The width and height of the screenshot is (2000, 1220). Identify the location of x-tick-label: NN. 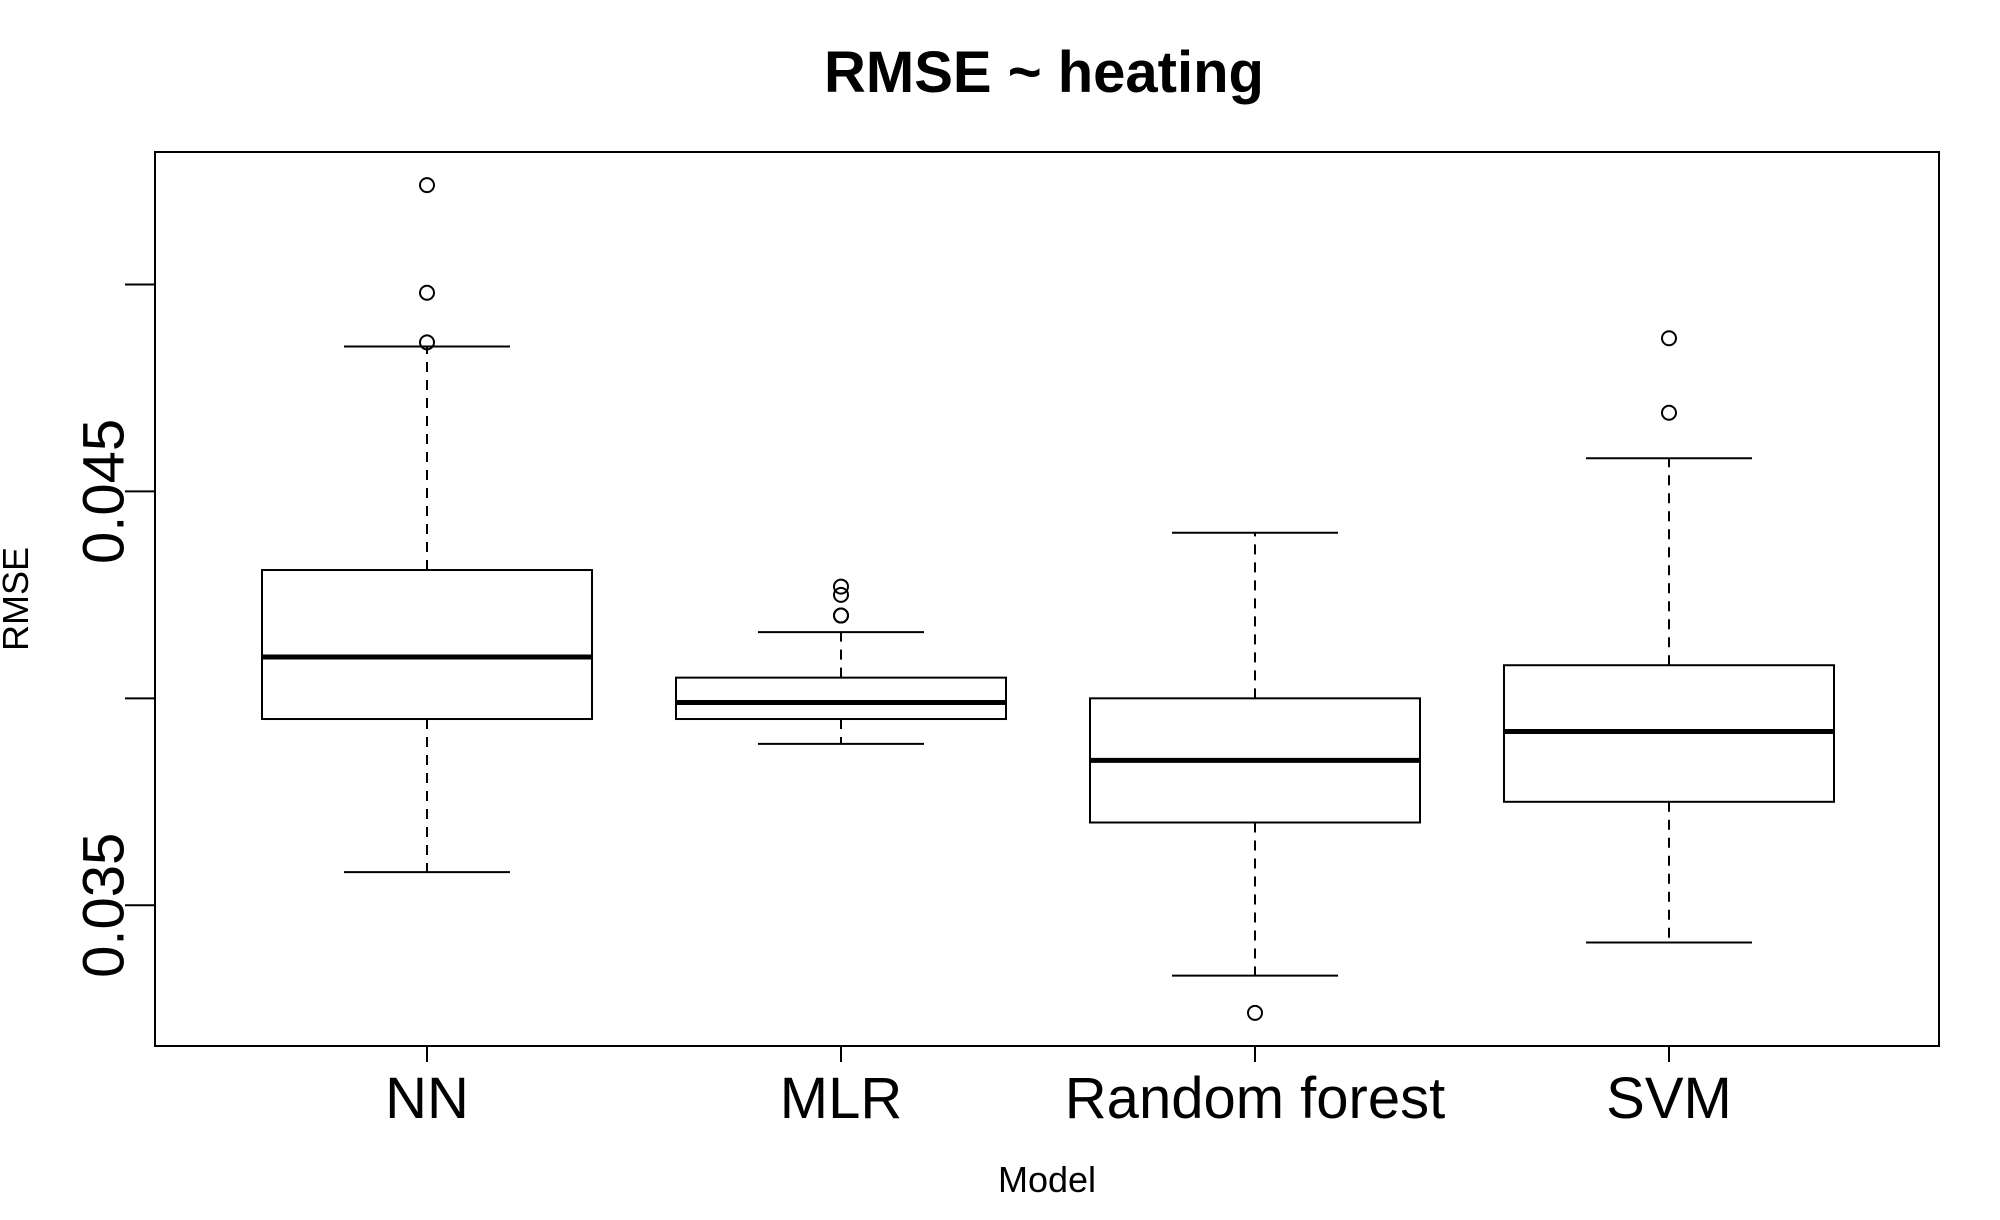
(427, 1098).